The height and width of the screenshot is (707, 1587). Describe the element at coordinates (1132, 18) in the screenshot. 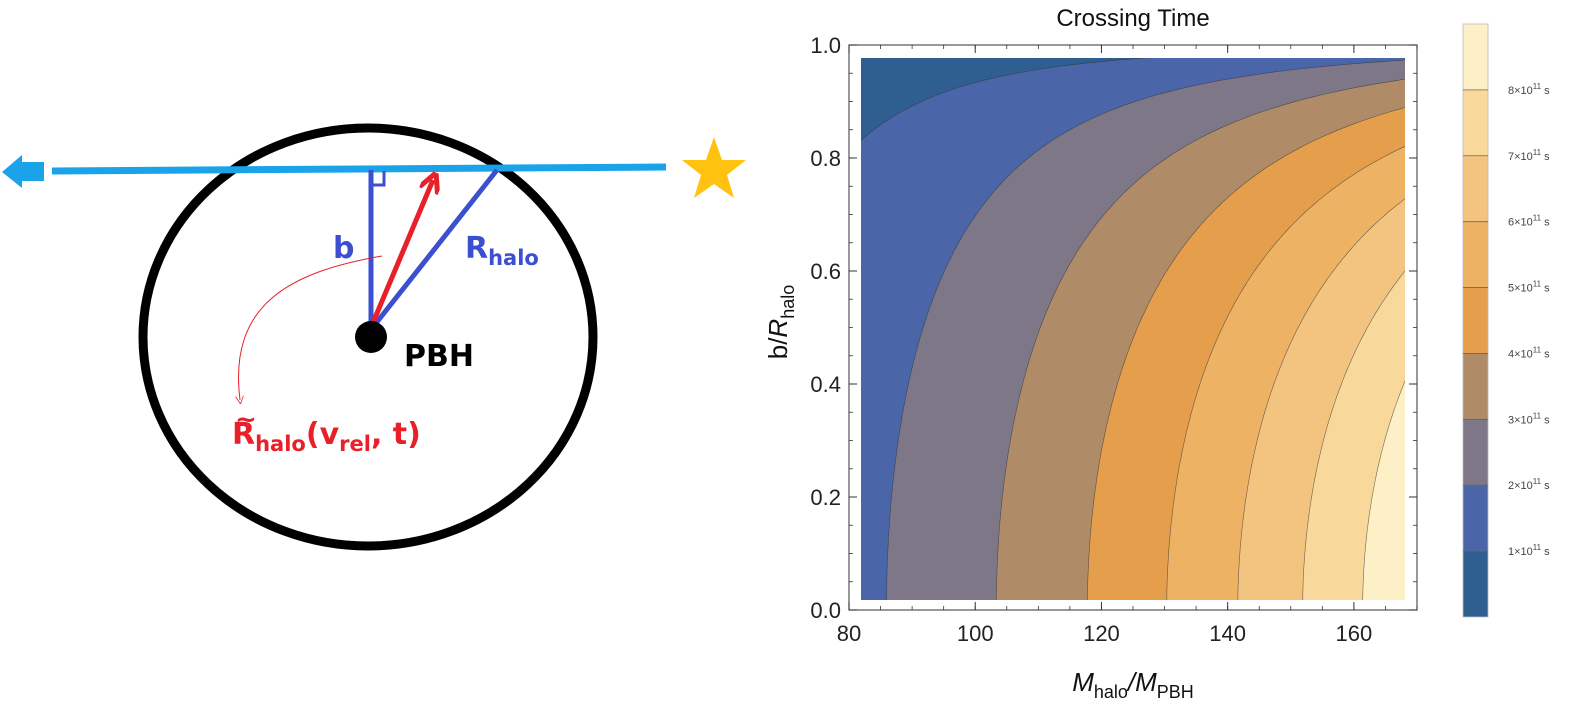

I see `chart-title: Crossing Time` at that location.